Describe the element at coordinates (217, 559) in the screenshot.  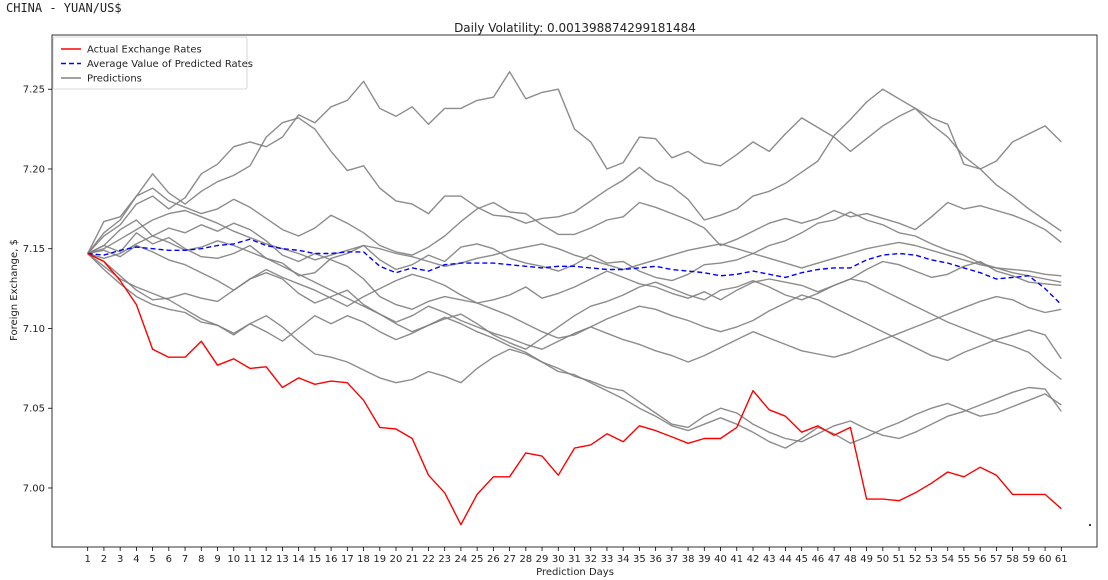
I see `x-tick-label: 9` at that location.